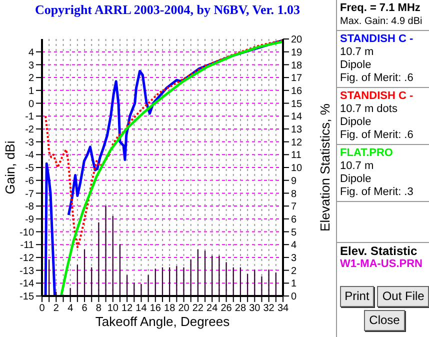 The image size is (429, 337). What do you see at coordinates (42, 308) in the screenshot?
I see `x-tick-label: 0` at bounding box center [42, 308].